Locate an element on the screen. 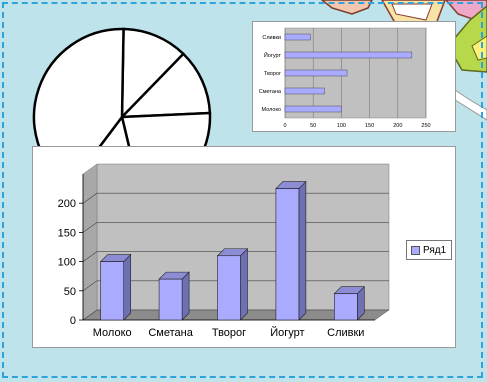 Image resolution: width=487 pixels, height=382 pixels. y-tick-label: 100 is located at coordinates (67, 263).